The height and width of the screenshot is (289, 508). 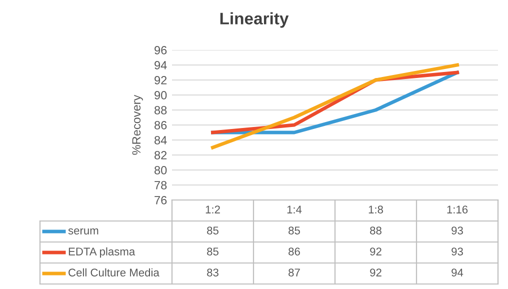 I want to click on x-tick-label: 1:16, so click(x=457, y=210).